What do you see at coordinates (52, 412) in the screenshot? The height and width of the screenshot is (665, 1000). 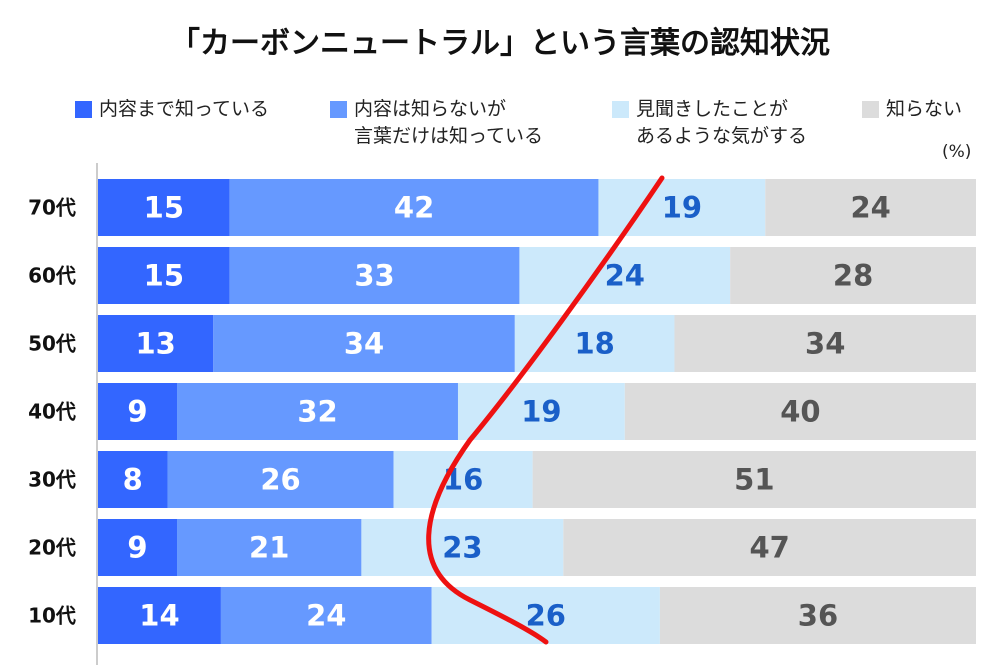 I see `category-label: 40代` at bounding box center [52, 412].